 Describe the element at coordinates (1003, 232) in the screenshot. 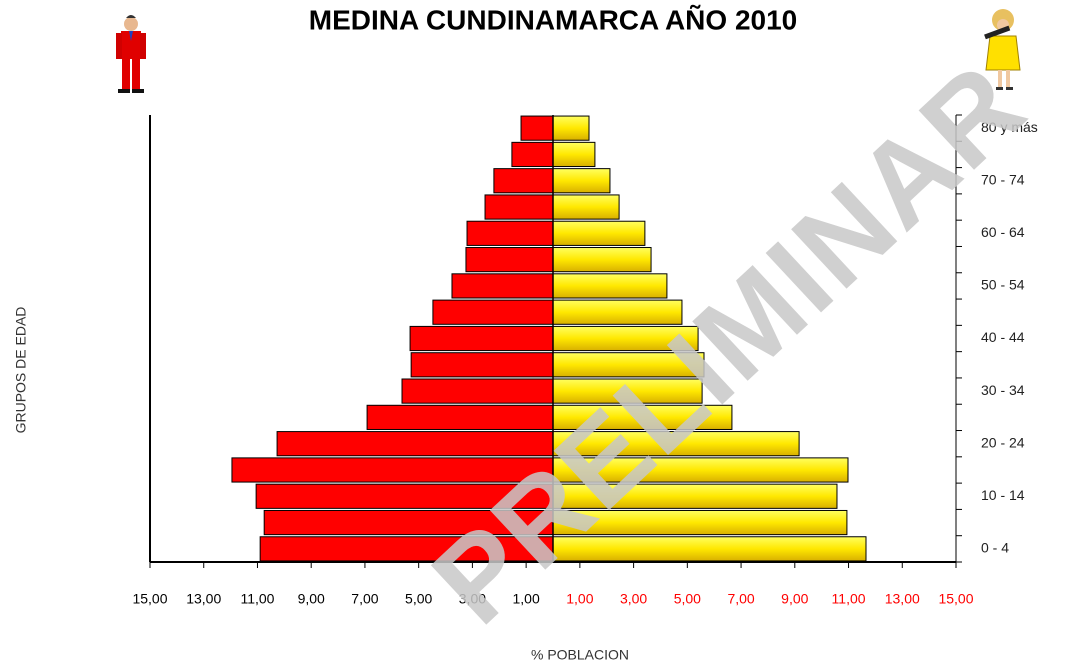

I see `y-tick-label: 60 - 64` at that location.